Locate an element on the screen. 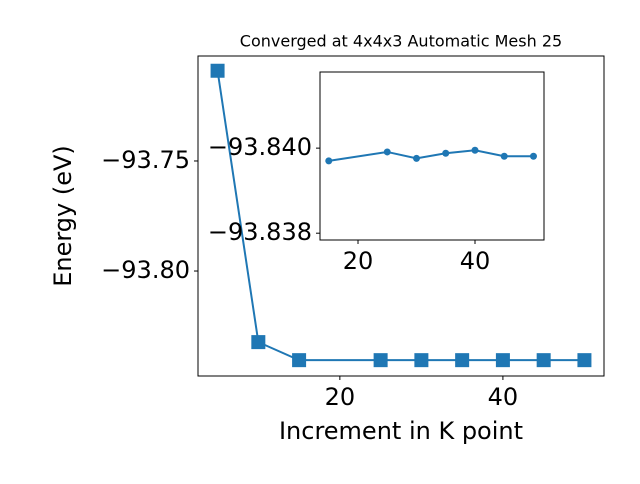  x-axis-label: Increment in K point is located at coordinates (401, 431).